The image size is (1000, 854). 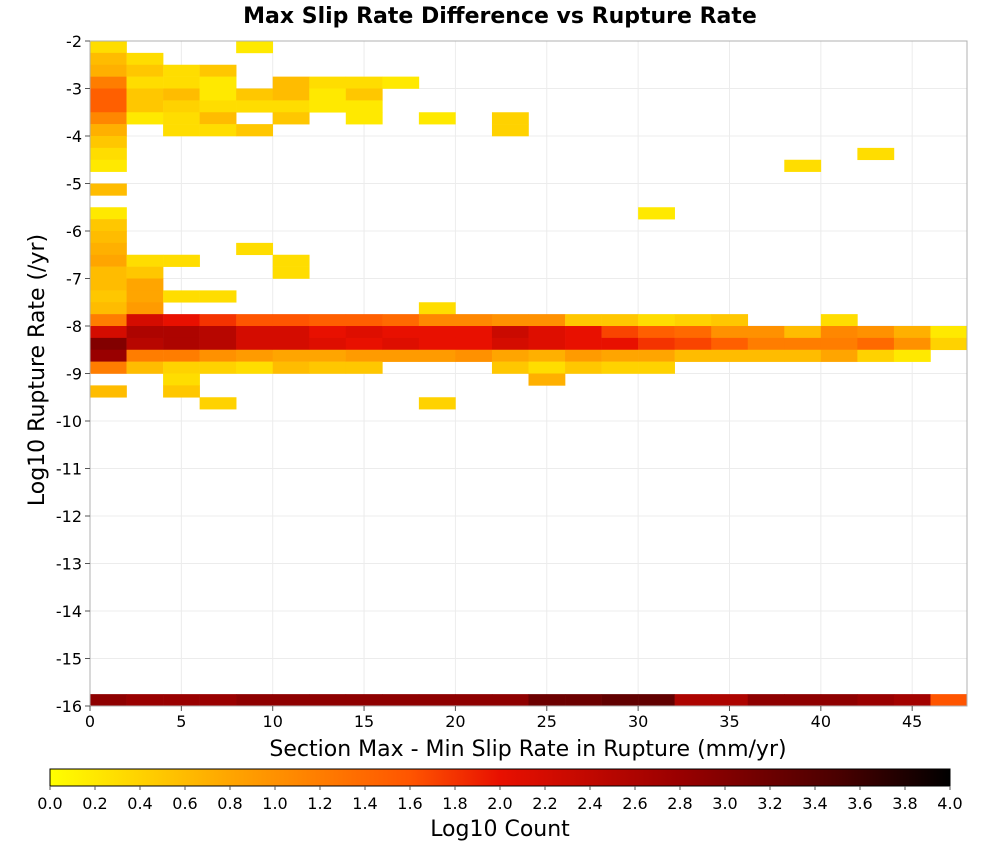 I want to click on colorbar-tick-label: 0.2, so click(x=94, y=803).